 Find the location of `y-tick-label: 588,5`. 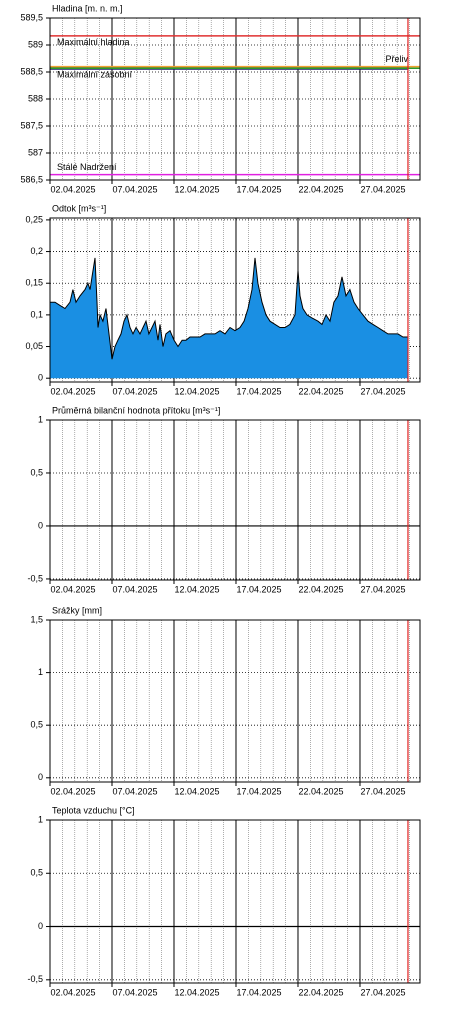

y-tick-label: 588,5 is located at coordinates (31, 71).